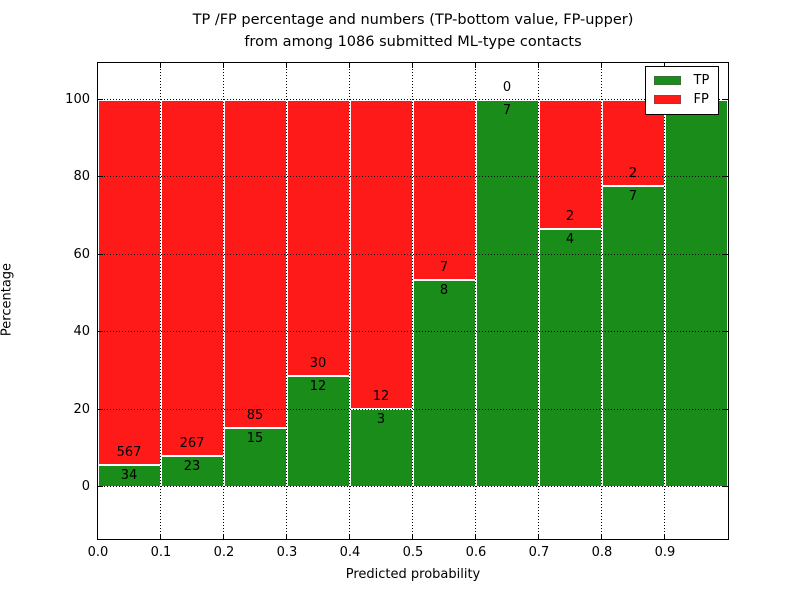 This screenshot has width=800, height=600. I want to click on x-tick-label: 0.6, so click(476, 552).